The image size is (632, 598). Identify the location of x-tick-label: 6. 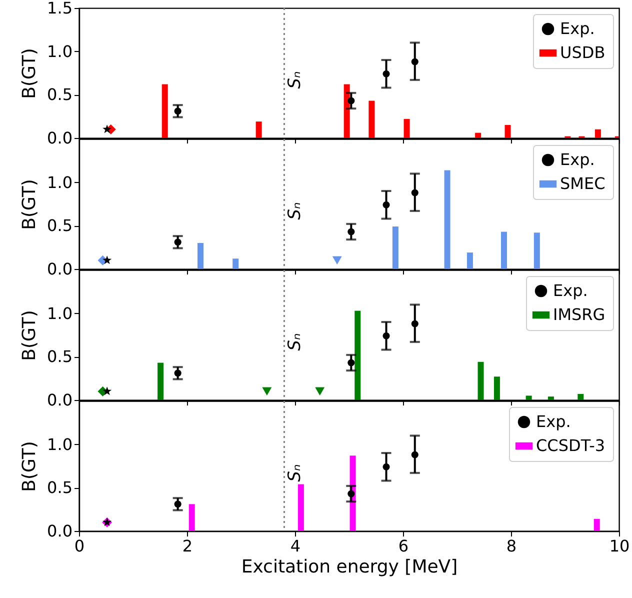
(403, 546).